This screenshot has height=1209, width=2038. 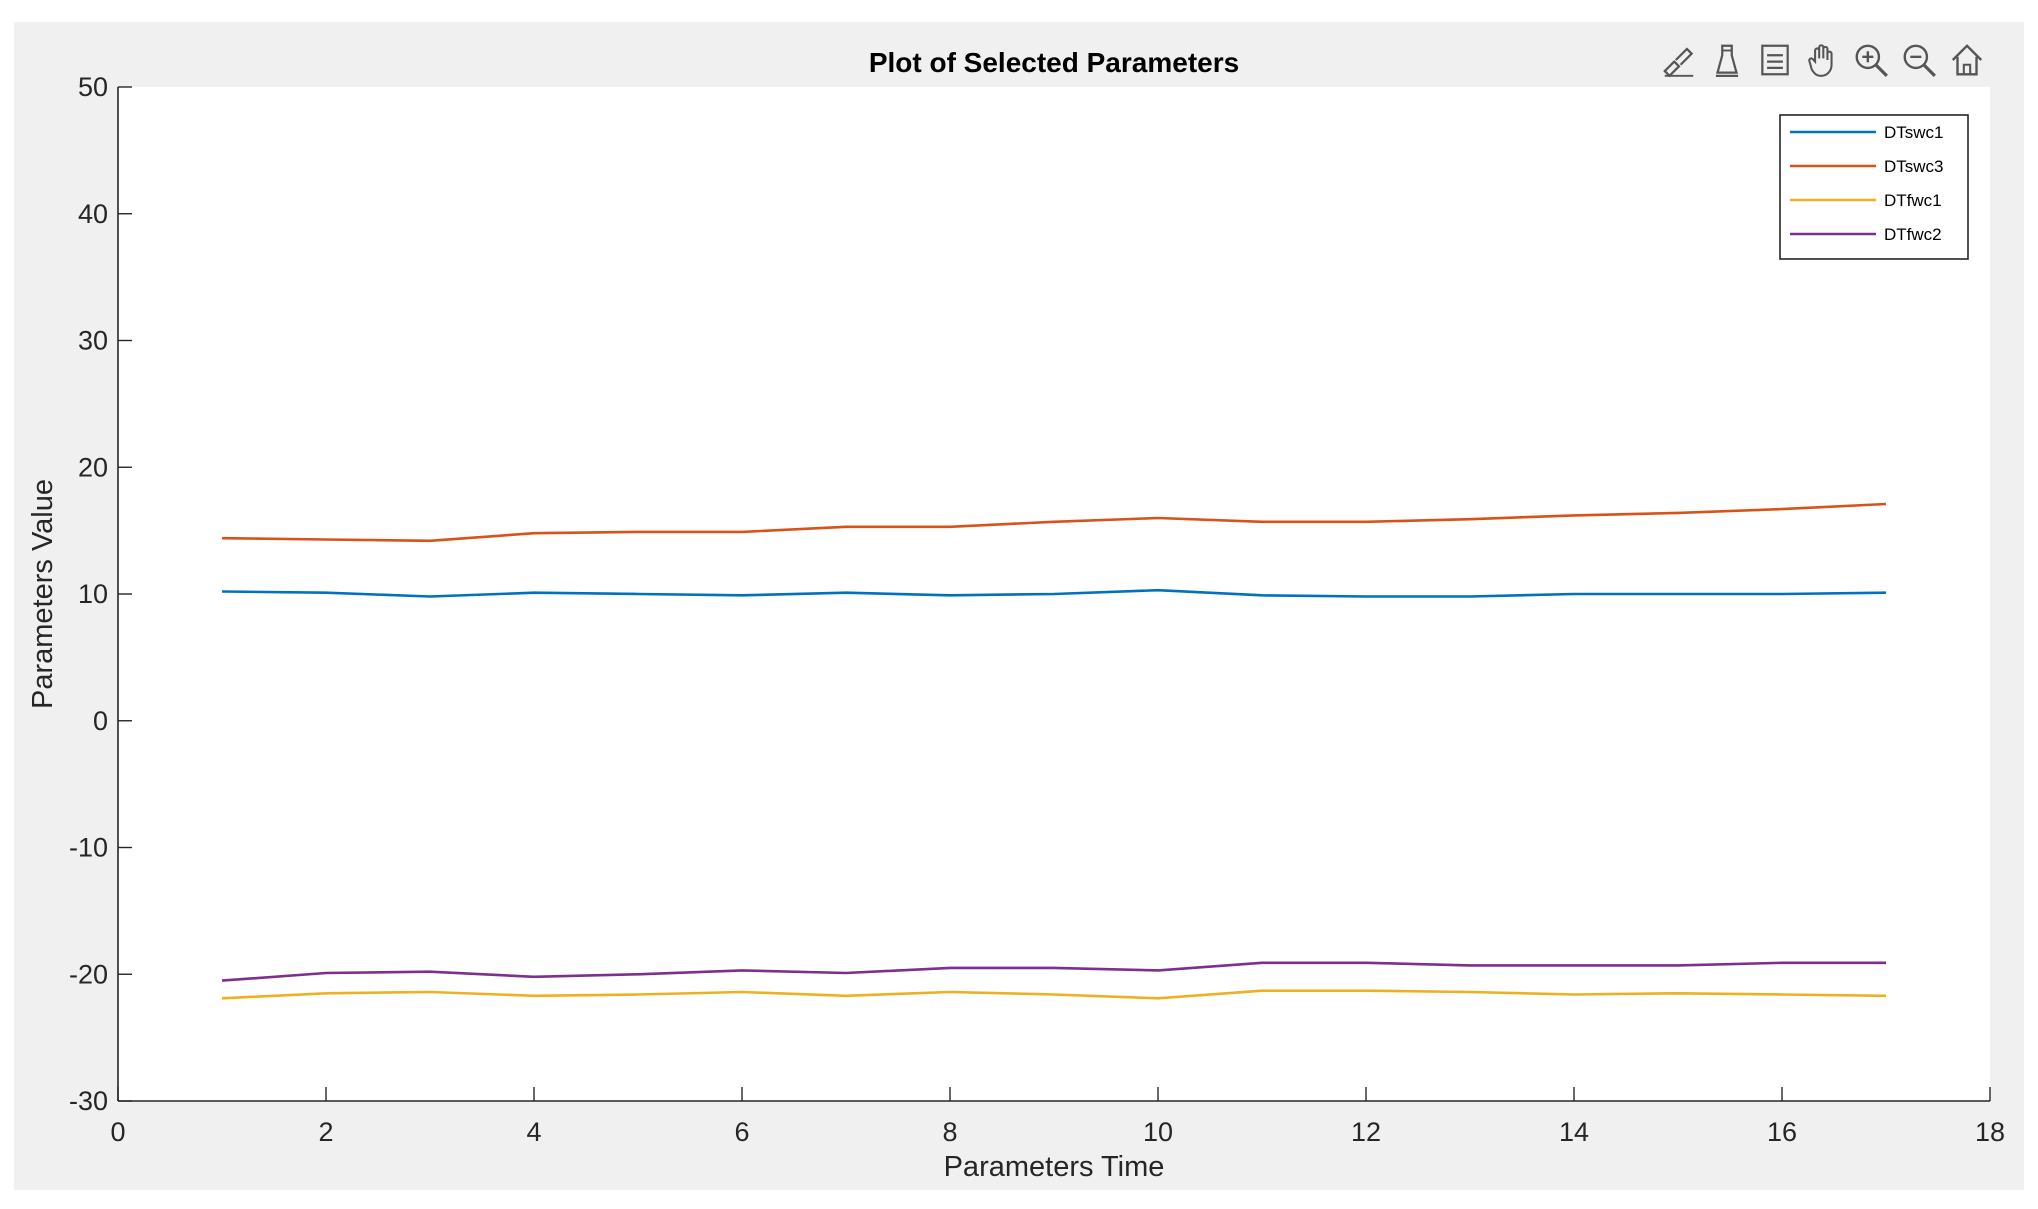 I want to click on zoom-out-button, so click(x=1919, y=60).